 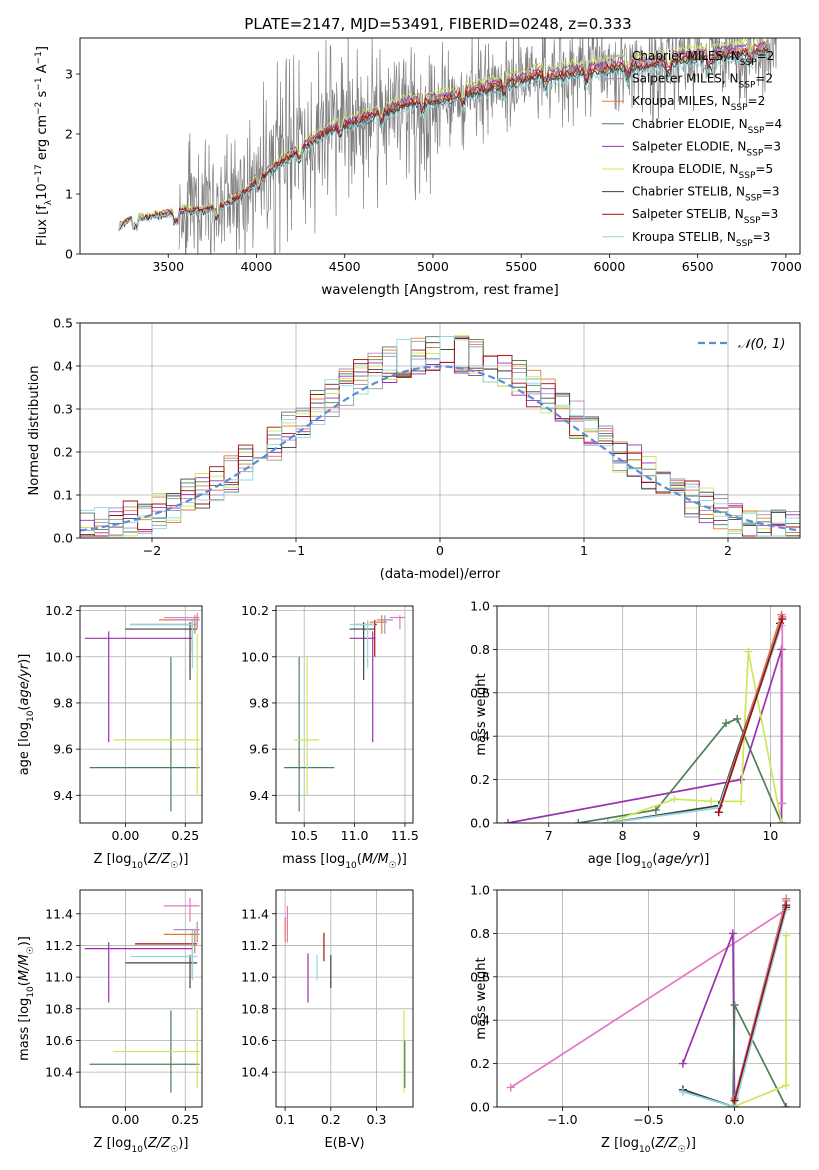 I want to click on legend-label: Chabrier STELIB, NSSP=3, so click(x=706, y=194).